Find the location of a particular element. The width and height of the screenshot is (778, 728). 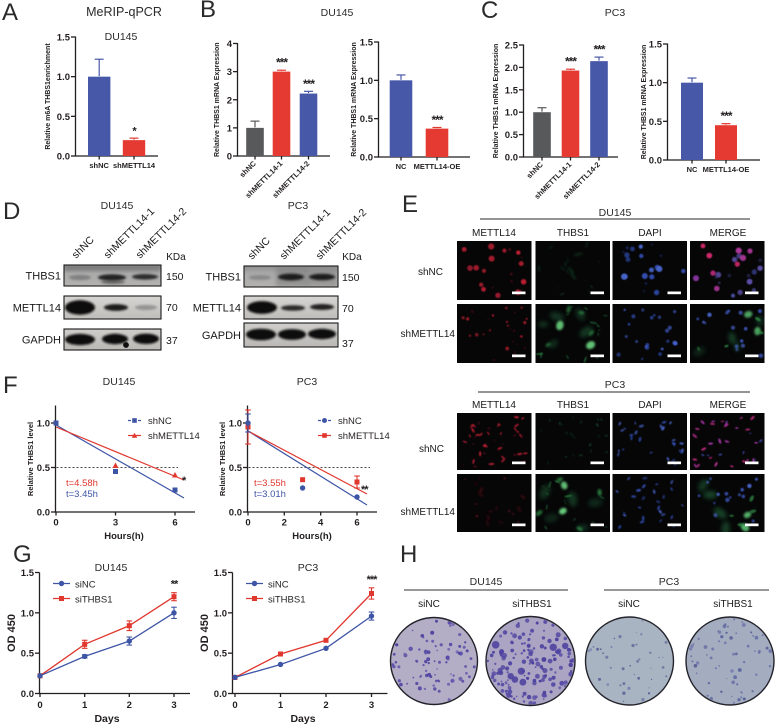

svg-text: 6 is located at coordinates (356, 523).